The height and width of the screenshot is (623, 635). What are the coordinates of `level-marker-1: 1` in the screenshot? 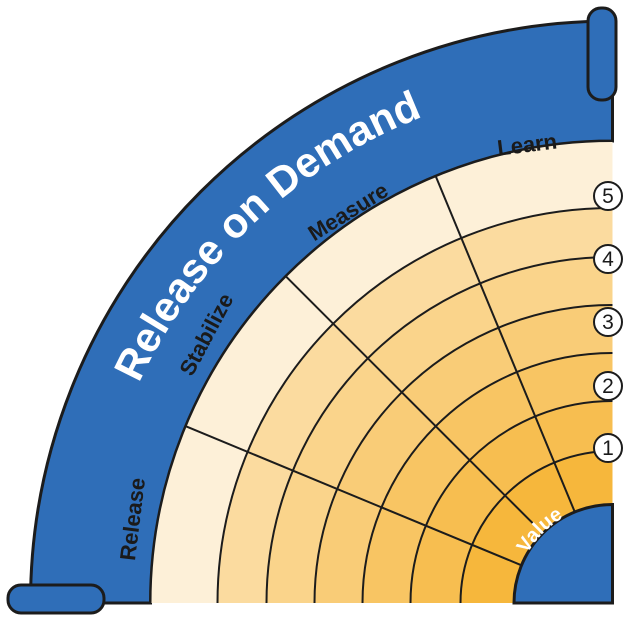 It's located at (608, 448).